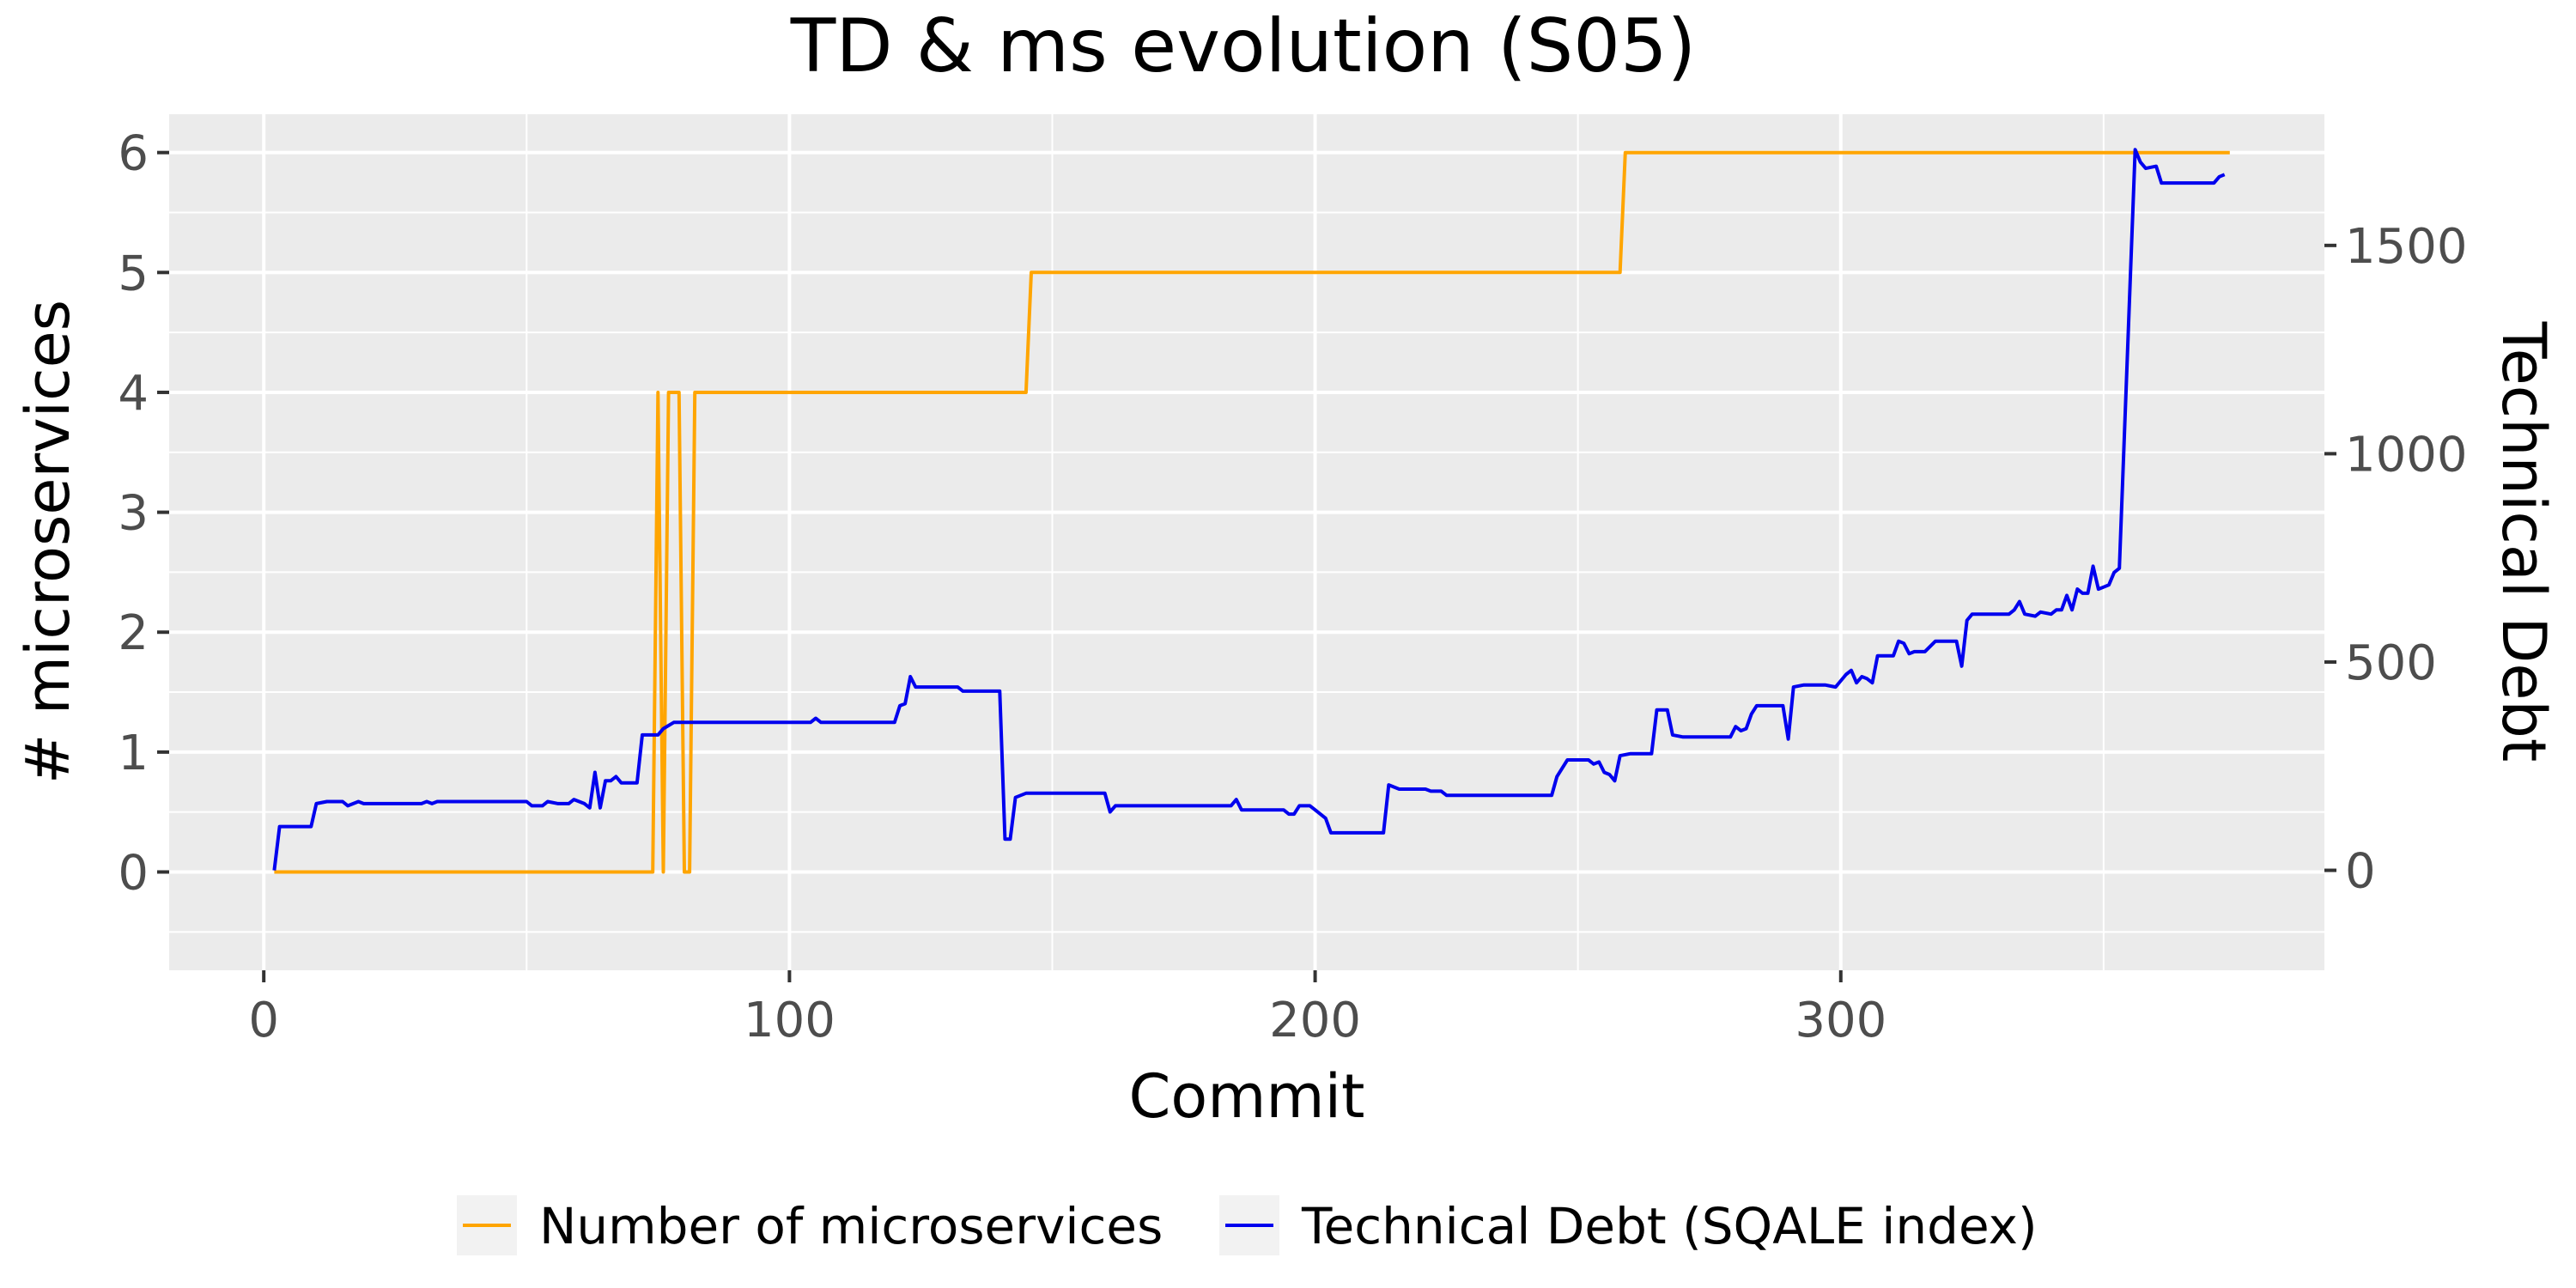  I want to click on y2-tick-label: 0, so click(2361, 872).